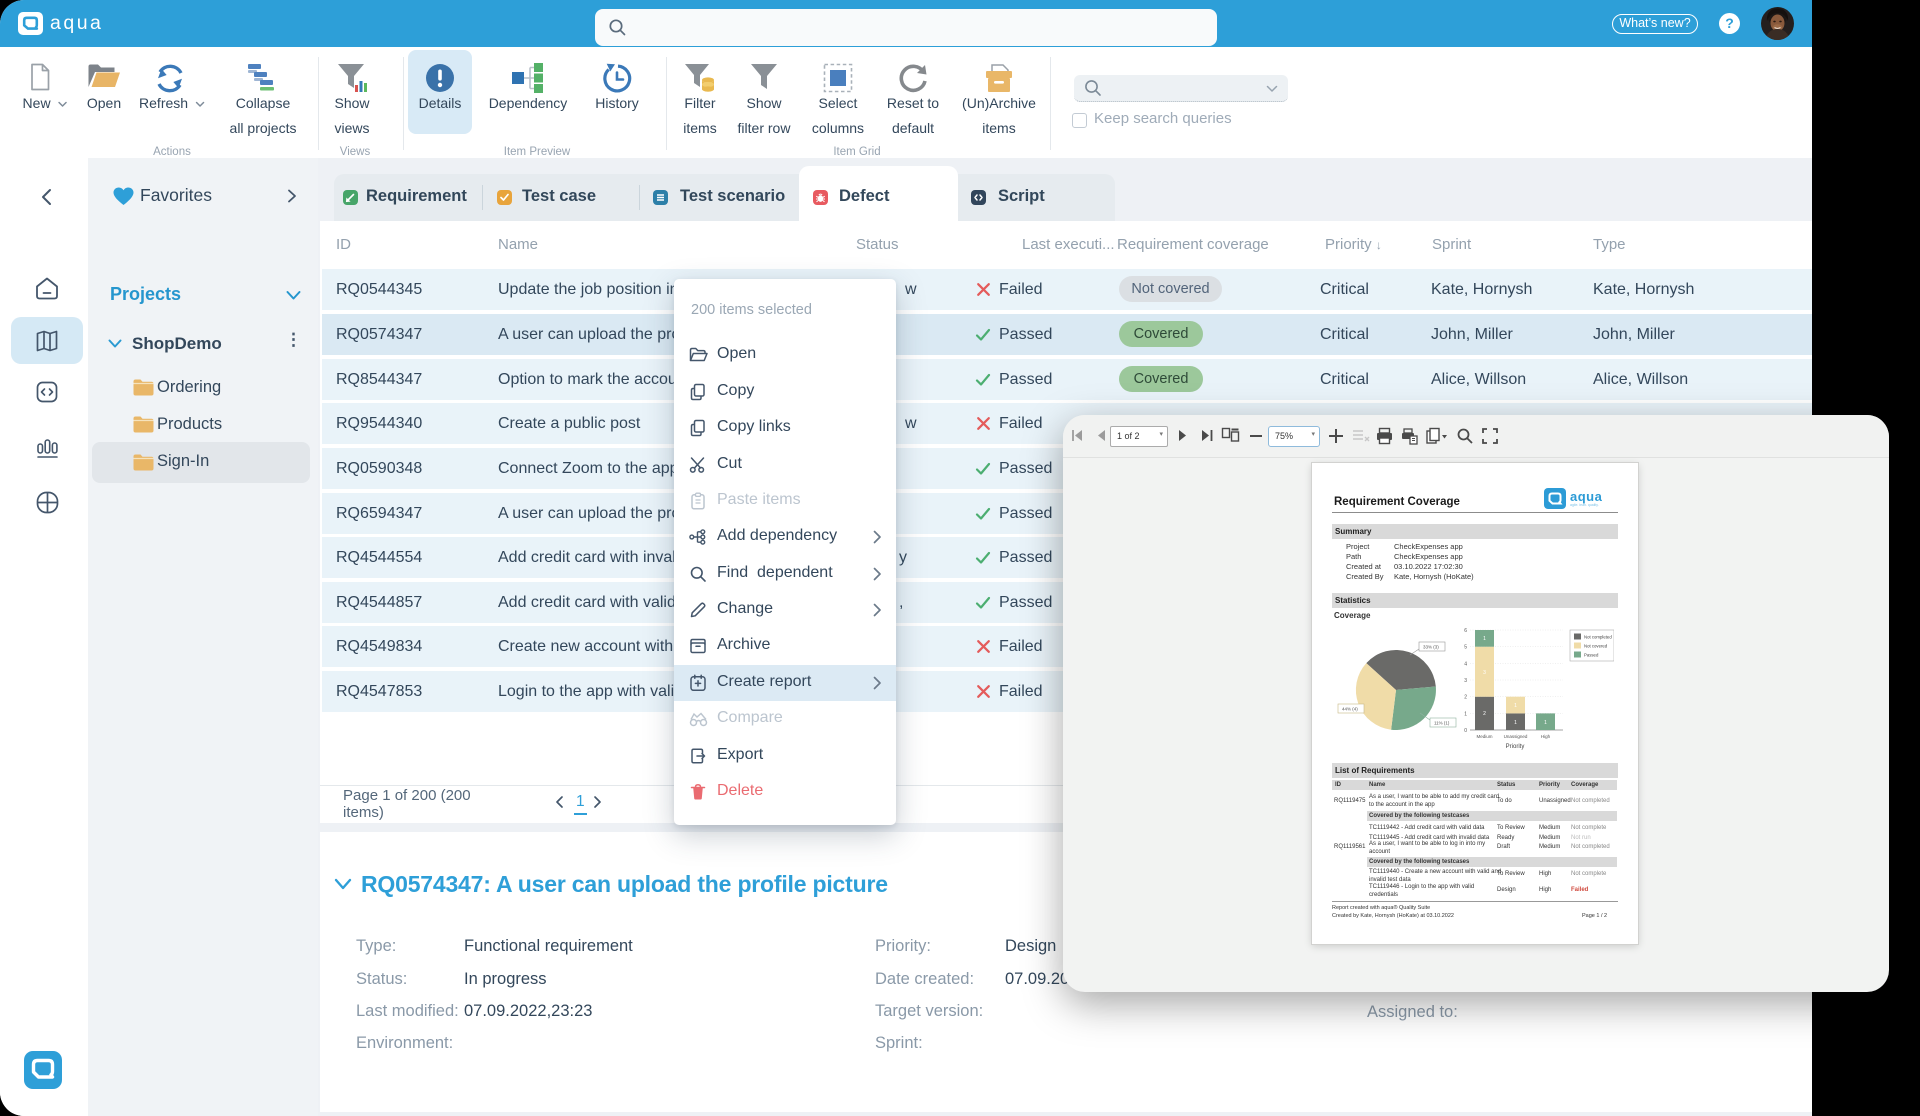 The height and width of the screenshot is (1116, 1920). Describe the element at coordinates (1442, 723) in the screenshot. I see `svg-text: 11% (1)` at that location.